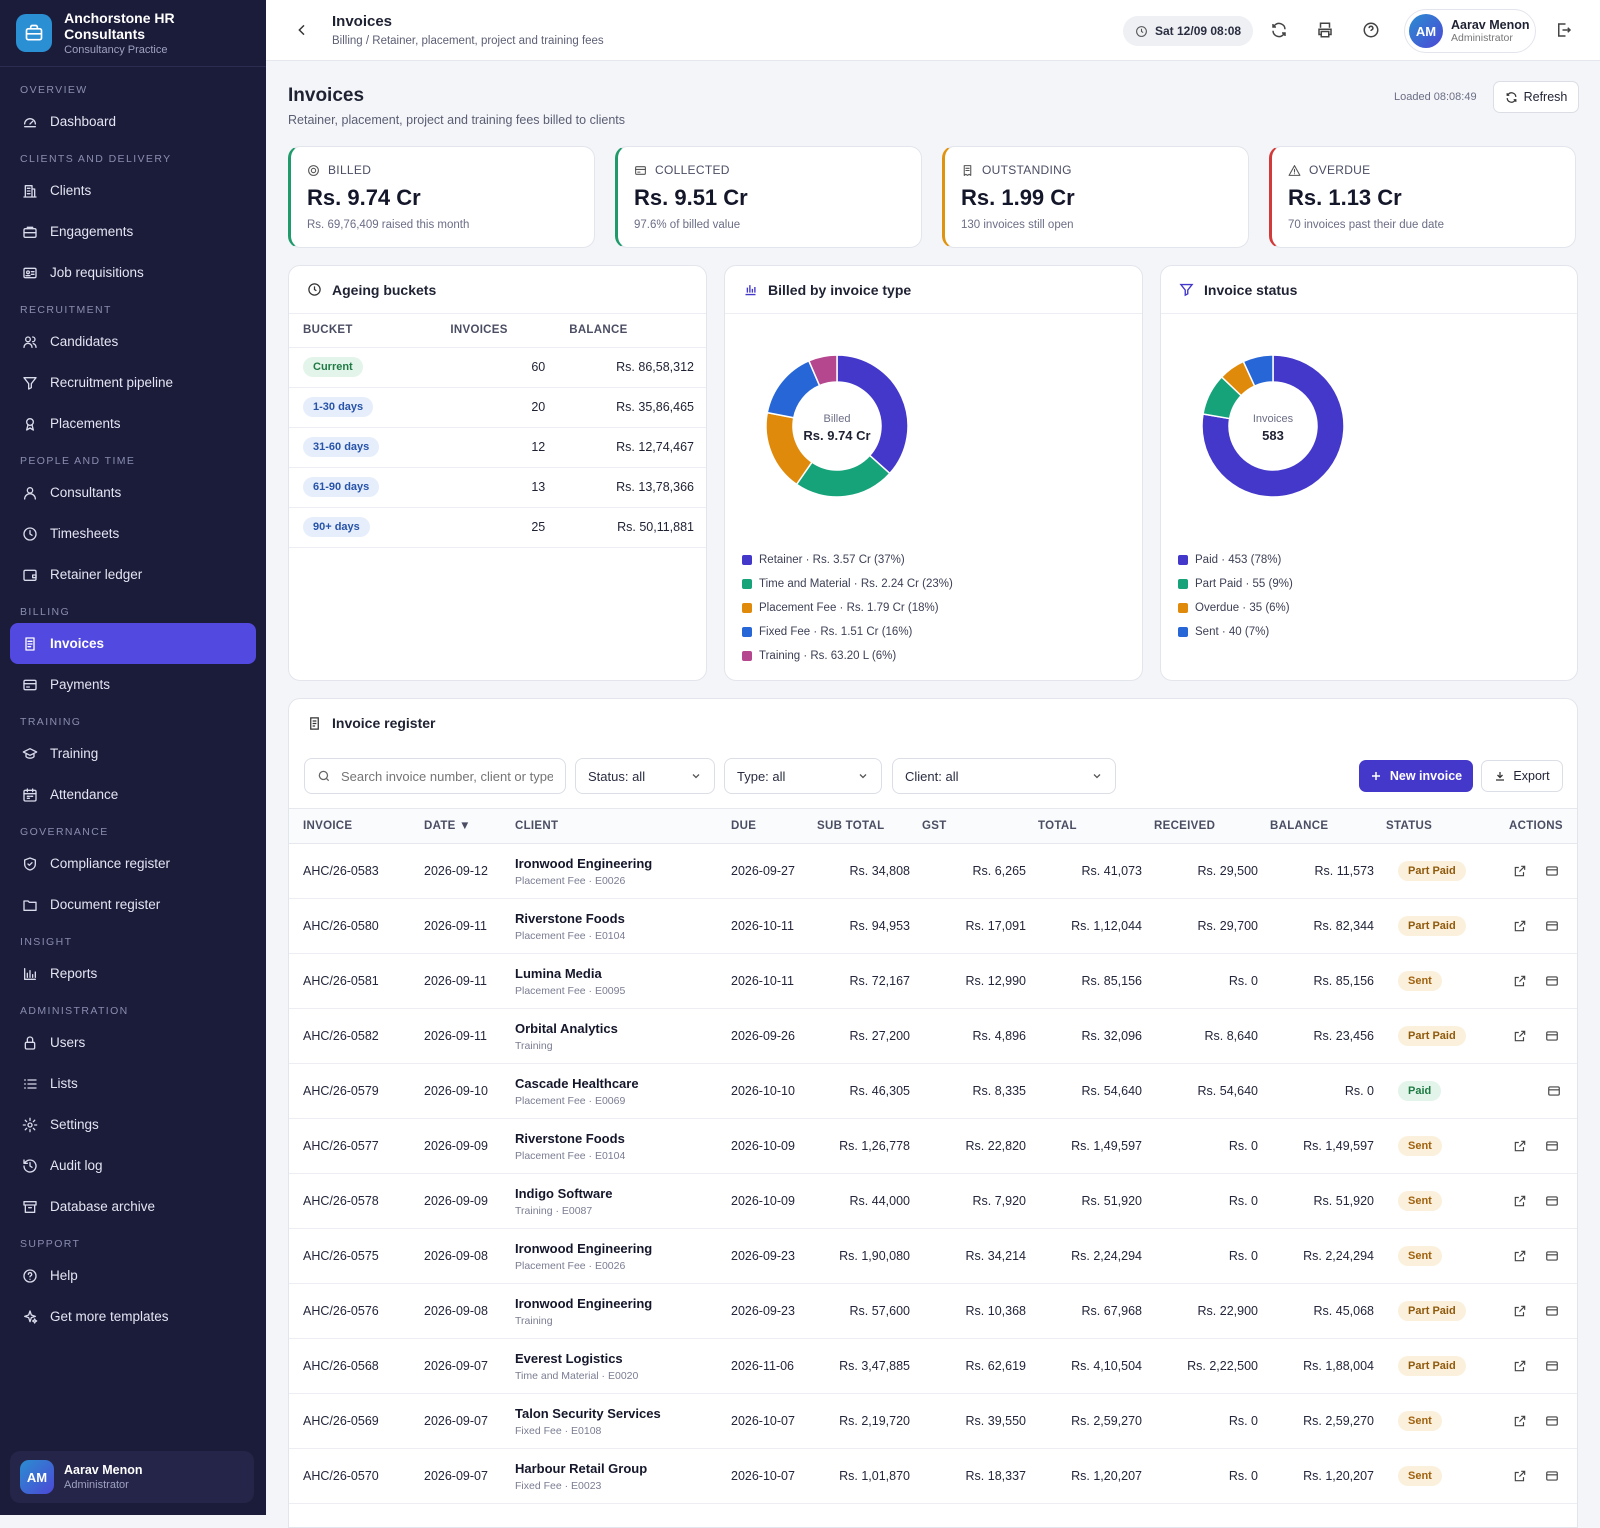 The height and width of the screenshot is (1528, 1600). What do you see at coordinates (1564, 30) in the screenshot?
I see `logout-icon` at bounding box center [1564, 30].